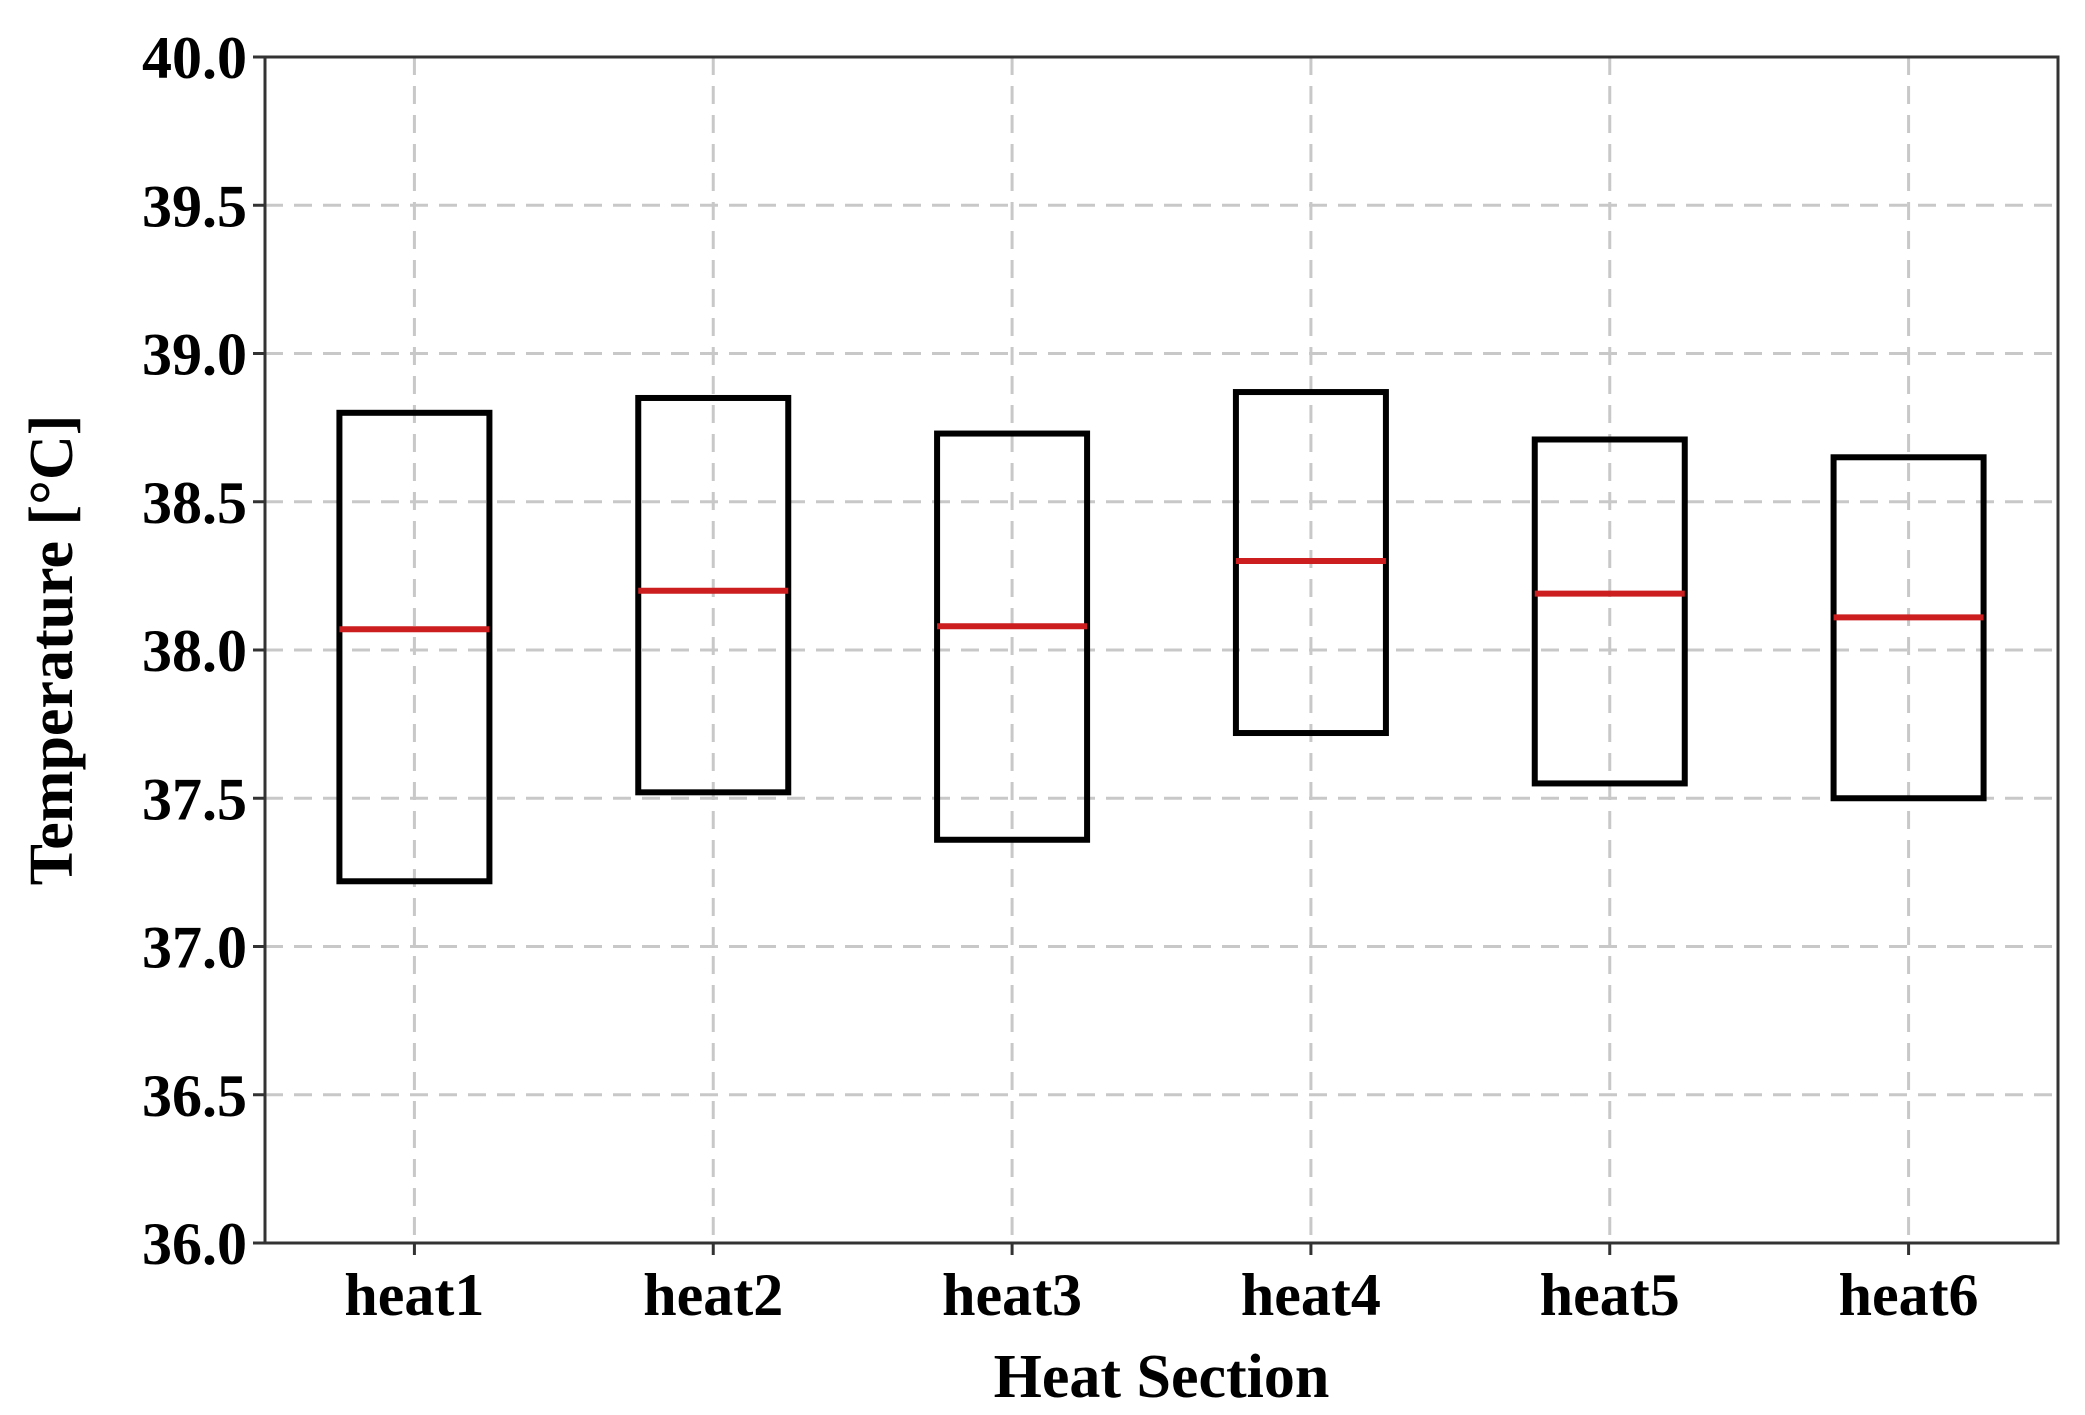 The height and width of the screenshot is (1415, 2085). I want to click on y-tick-label-7: 39.5, so click(194, 206).